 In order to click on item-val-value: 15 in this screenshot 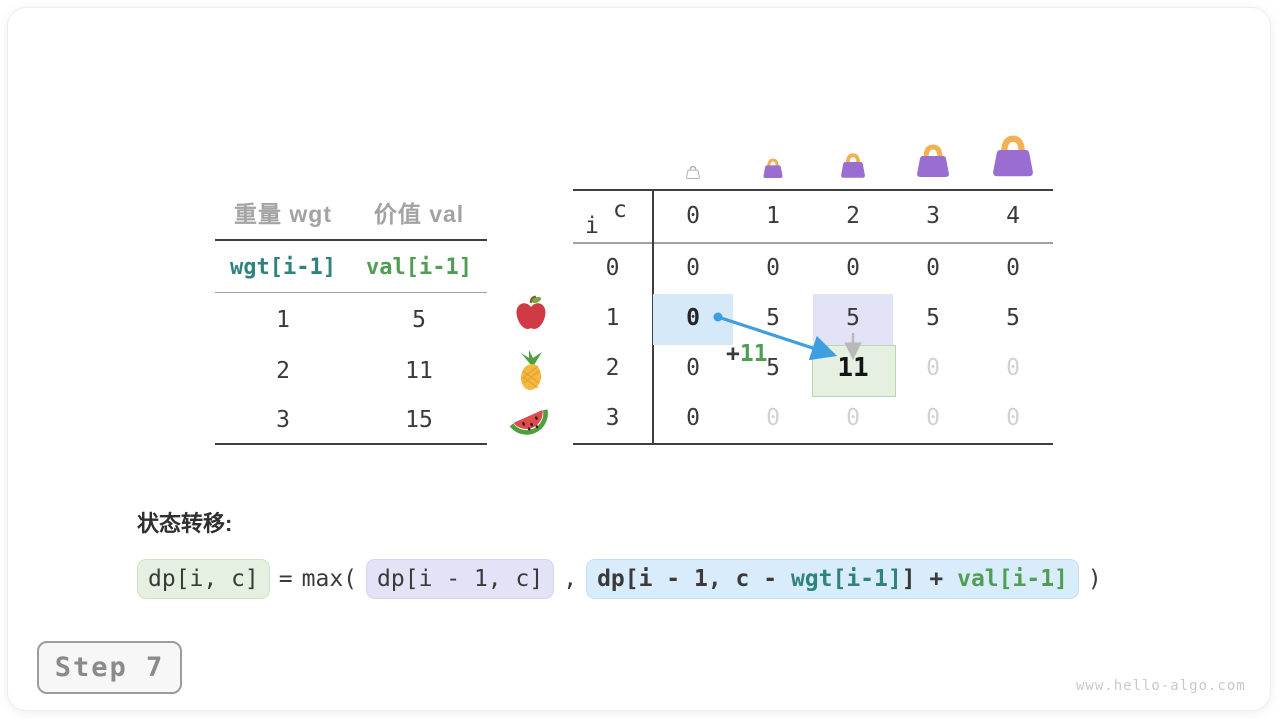, I will do `click(419, 419)`.